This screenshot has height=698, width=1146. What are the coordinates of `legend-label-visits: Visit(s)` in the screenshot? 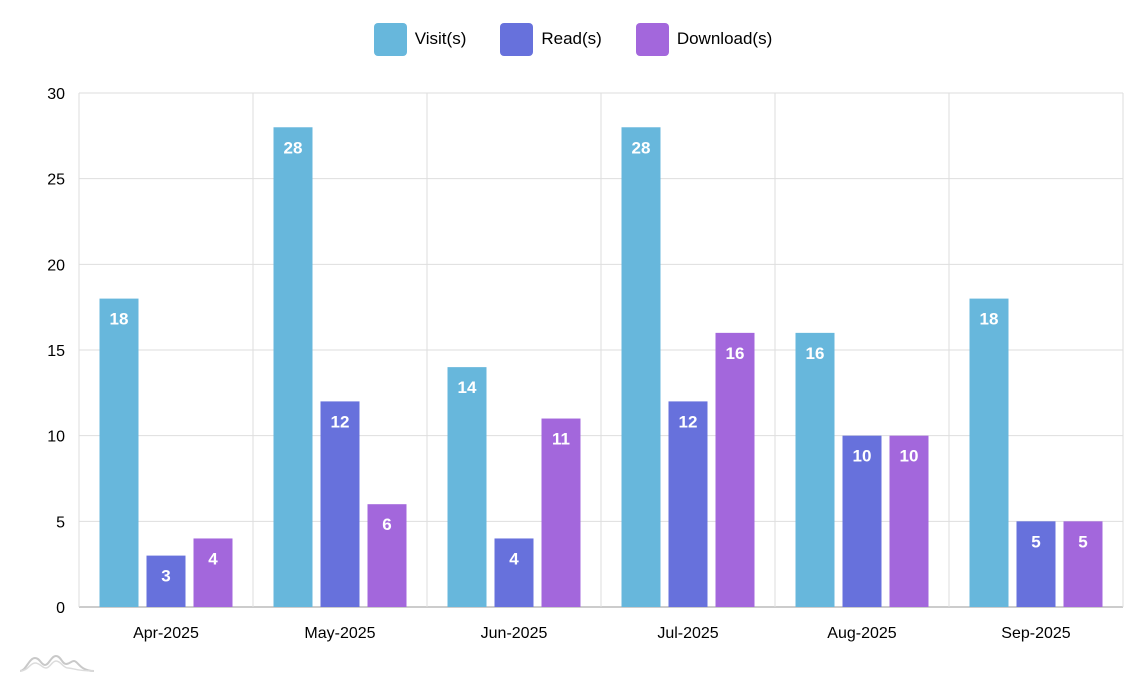 It's located at (440, 38).